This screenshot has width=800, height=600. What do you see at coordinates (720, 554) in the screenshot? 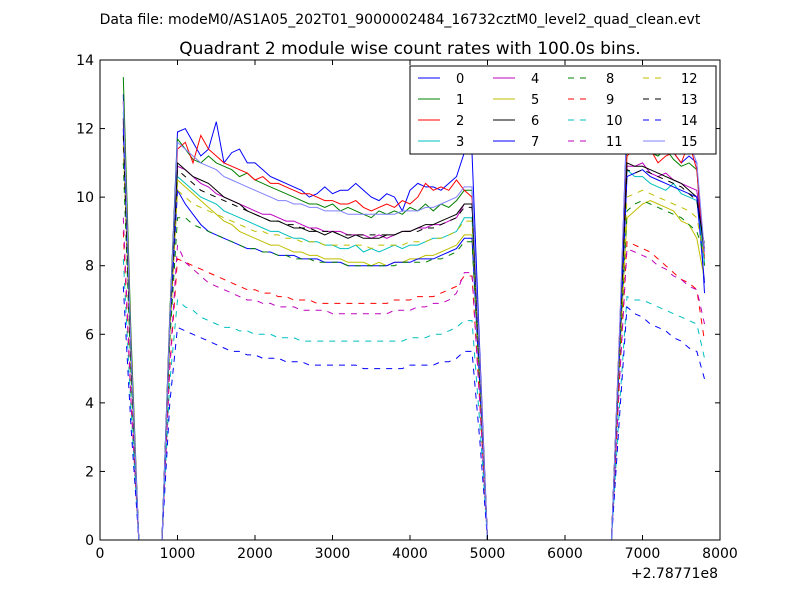
I see `x-tick-label: 8000` at bounding box center [720, 554].